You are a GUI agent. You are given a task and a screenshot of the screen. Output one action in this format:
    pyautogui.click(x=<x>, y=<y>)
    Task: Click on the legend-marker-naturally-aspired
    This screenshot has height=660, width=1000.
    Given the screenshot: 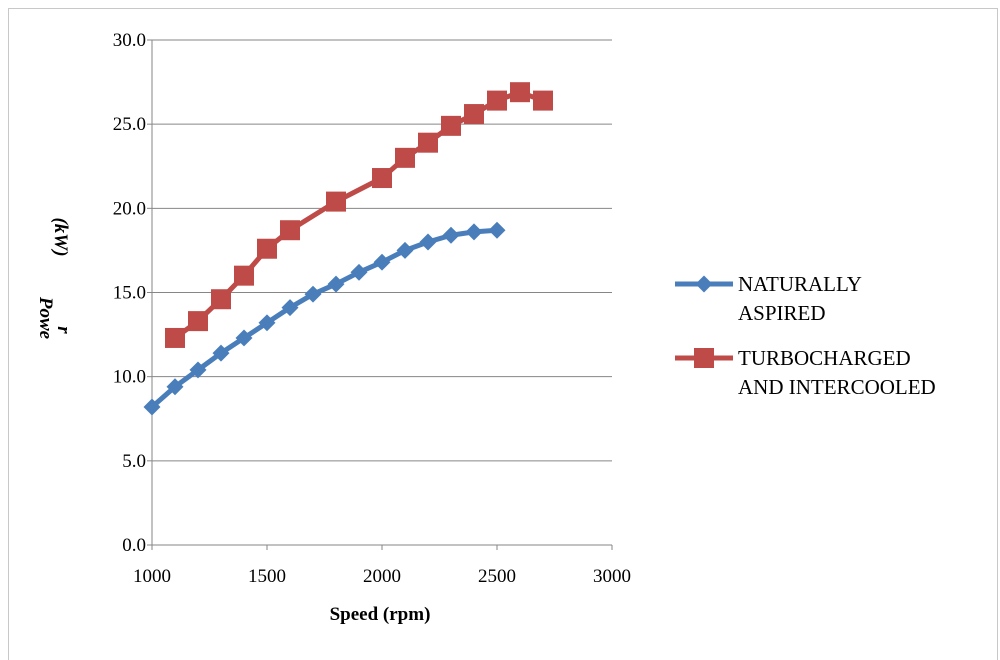 What is the action you would take?
    pyautogui.click(x=704, y=284)
    